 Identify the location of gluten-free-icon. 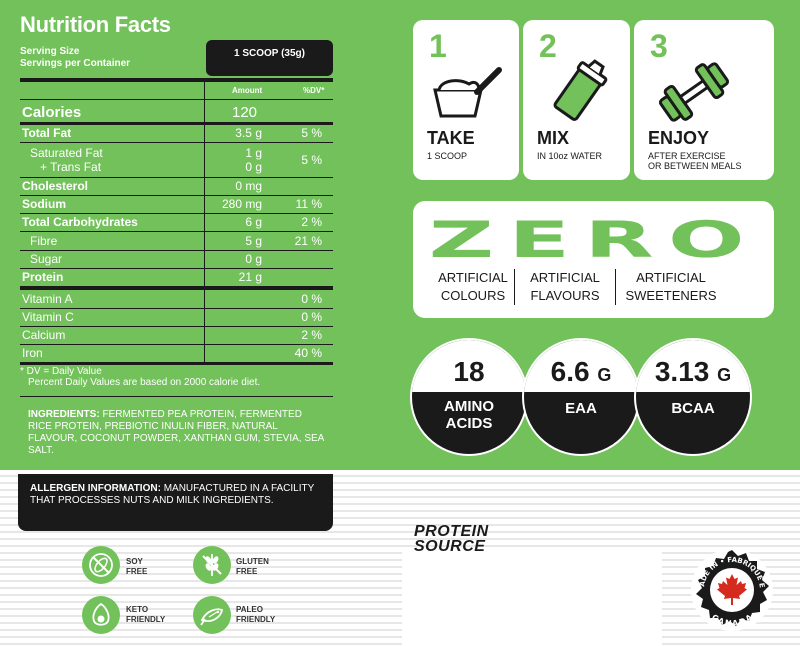
(212, 565).